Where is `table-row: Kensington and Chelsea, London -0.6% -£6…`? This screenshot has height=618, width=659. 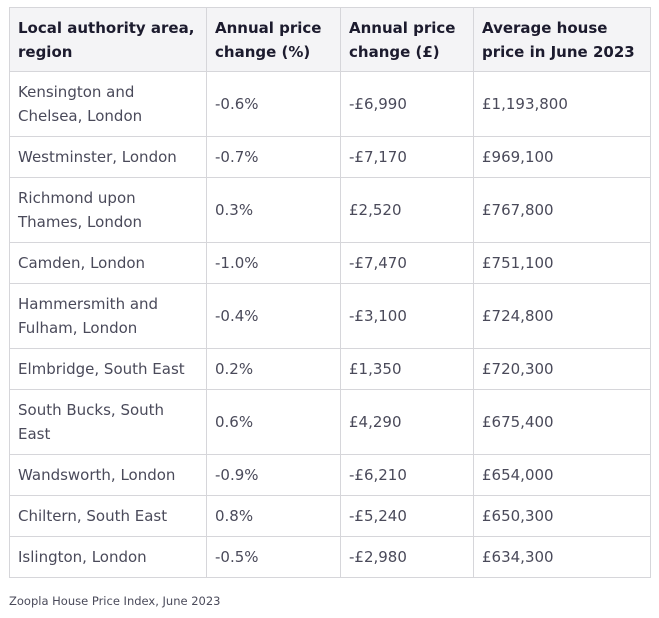
table-row: Kensington and Chelsea, London -0.6% -£6… is located at coordinates (330, 104).